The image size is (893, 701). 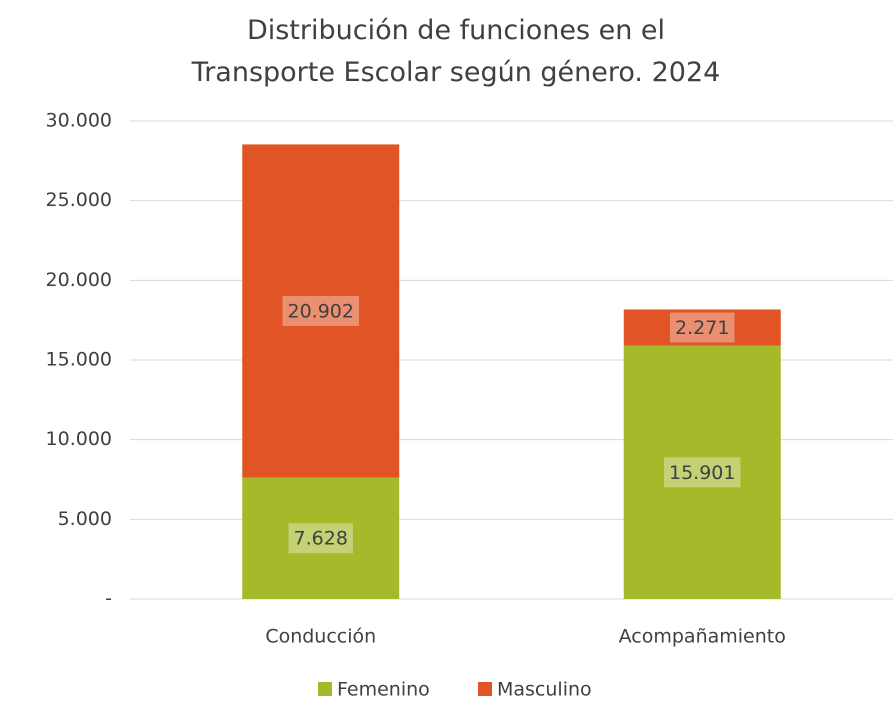 I want to click on data-label: 2.271, so click(x=702, y=328).